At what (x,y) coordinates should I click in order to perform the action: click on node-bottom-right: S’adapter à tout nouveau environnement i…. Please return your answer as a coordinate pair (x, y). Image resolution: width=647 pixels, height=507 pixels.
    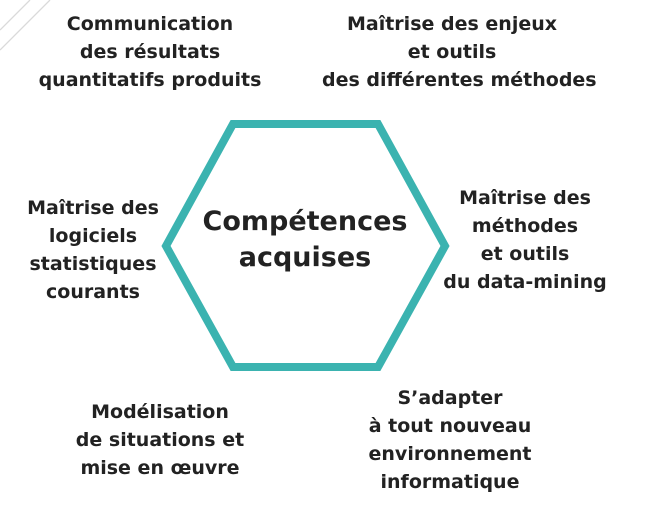
    Looking at the image, I should click on (450, 440).